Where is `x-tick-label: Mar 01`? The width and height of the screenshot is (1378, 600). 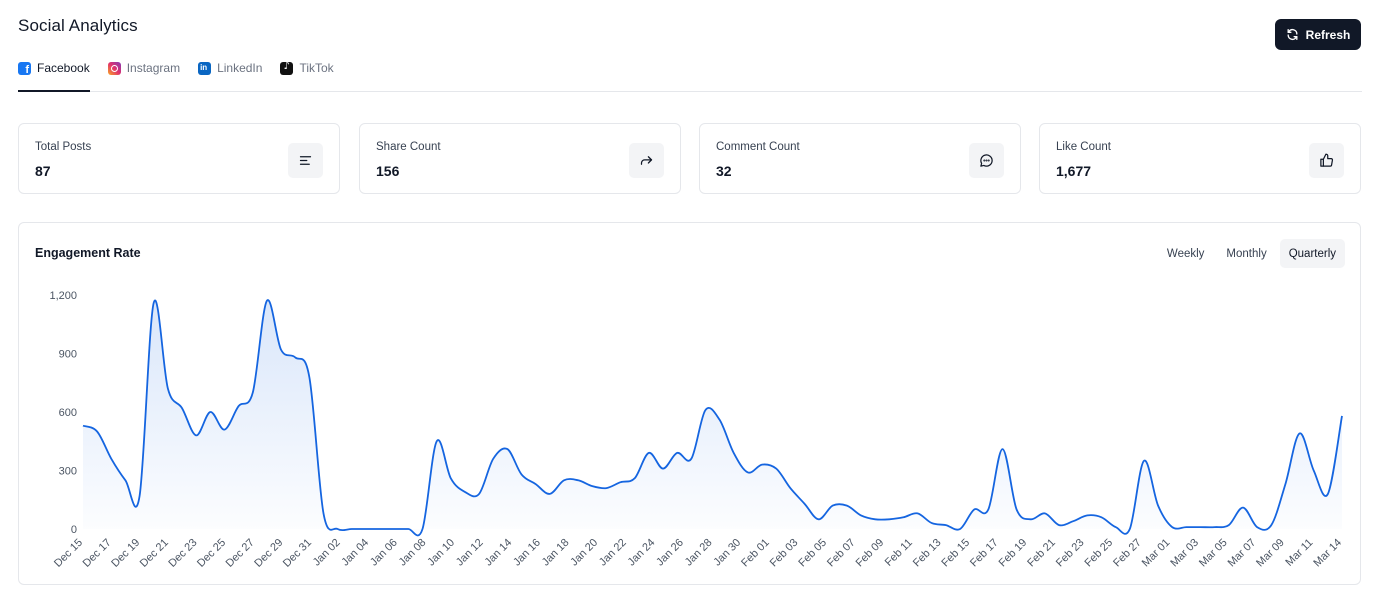 x-tick-label: Mar 01 is located at coordinates (1156, 553).